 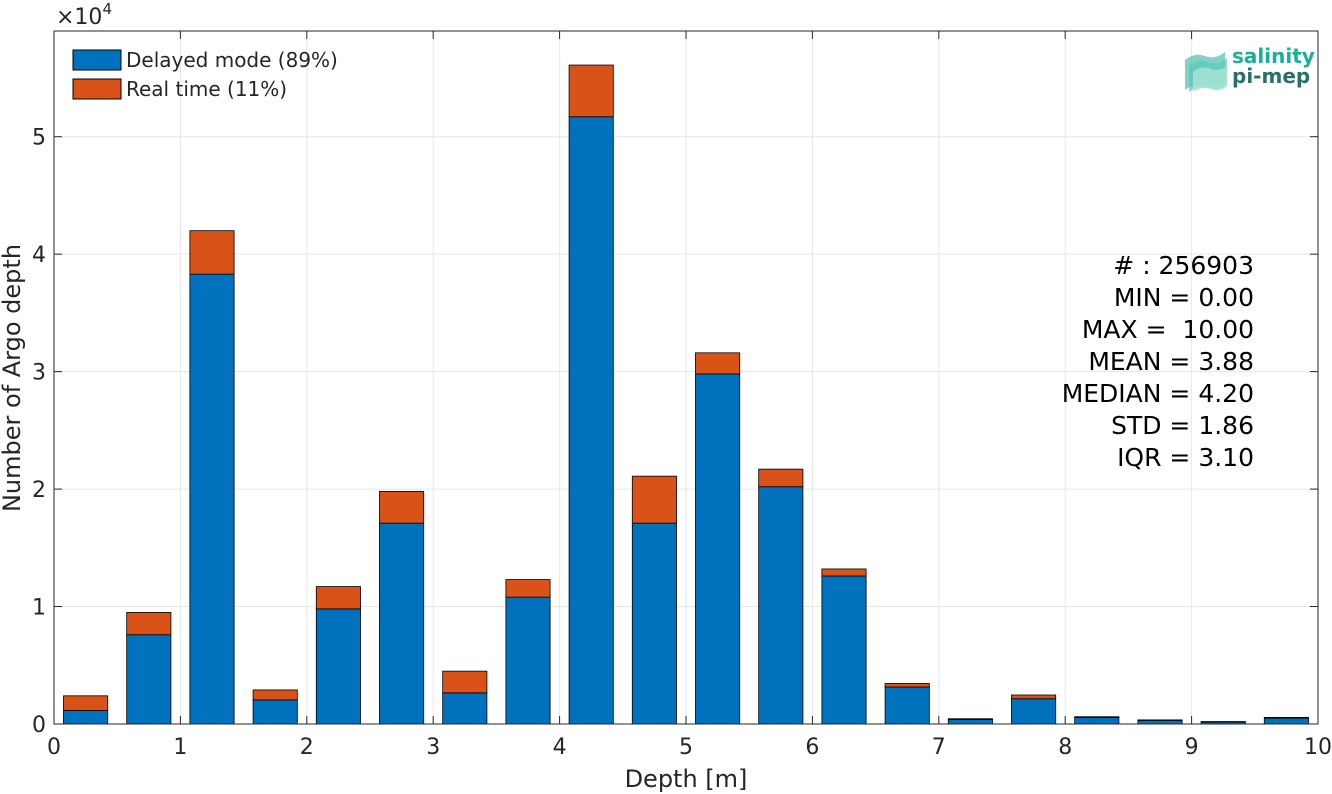 What do you see at coordinates (433, 747) in the screenshot?
I see `x-tick-label: 3` at bounding box center [433, 747].